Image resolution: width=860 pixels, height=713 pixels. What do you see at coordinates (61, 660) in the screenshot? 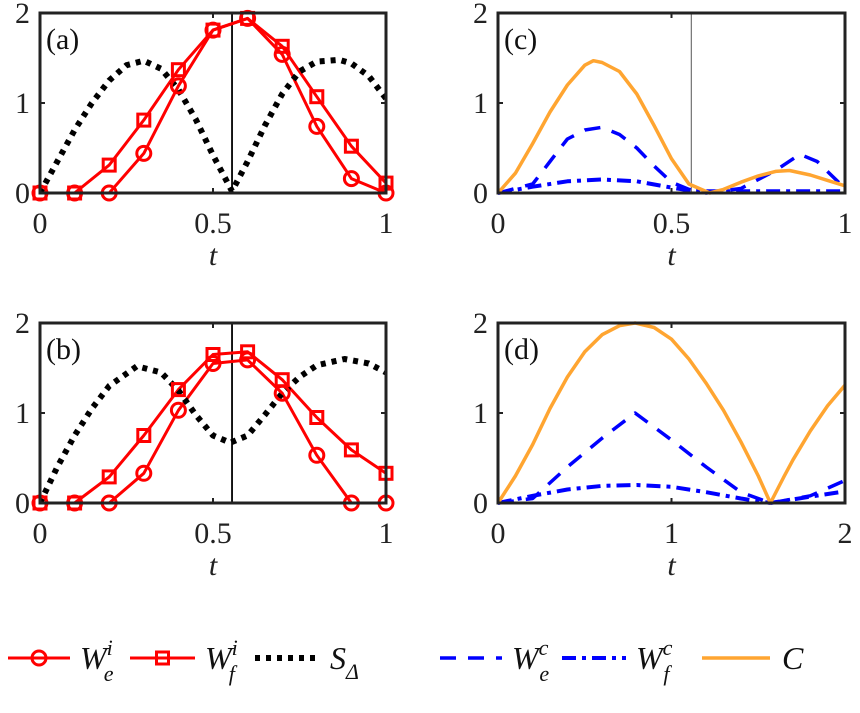
I see `legend-item-We_i: Wi e` at bounding box center [61, 660].